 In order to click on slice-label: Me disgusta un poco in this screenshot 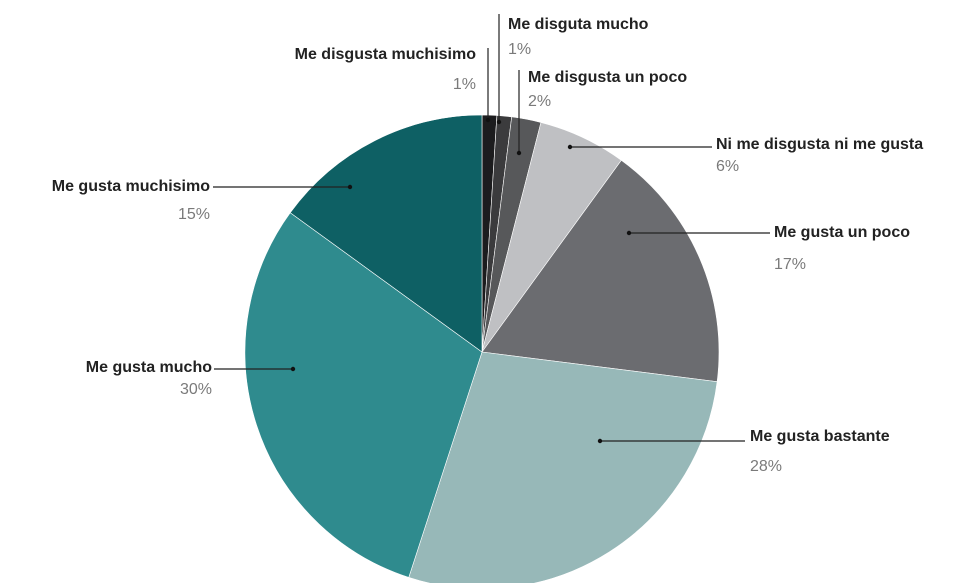, I will do `click(607, 77)`.